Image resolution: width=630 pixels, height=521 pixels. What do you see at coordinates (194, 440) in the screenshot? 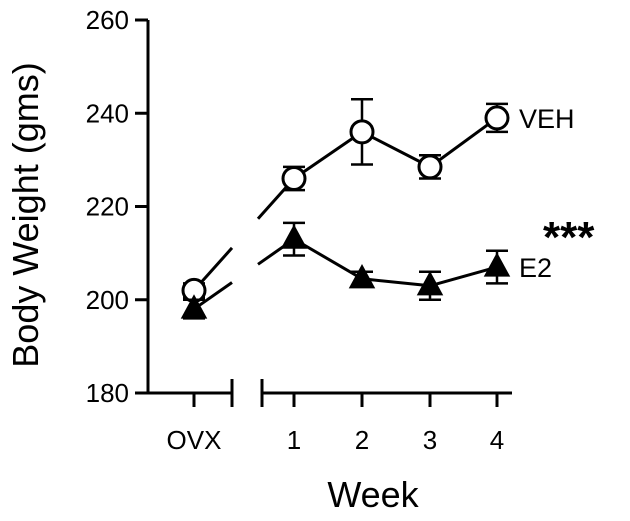
I see `x-tick-label-OVX: OVX` at bounding box center [194, 440].